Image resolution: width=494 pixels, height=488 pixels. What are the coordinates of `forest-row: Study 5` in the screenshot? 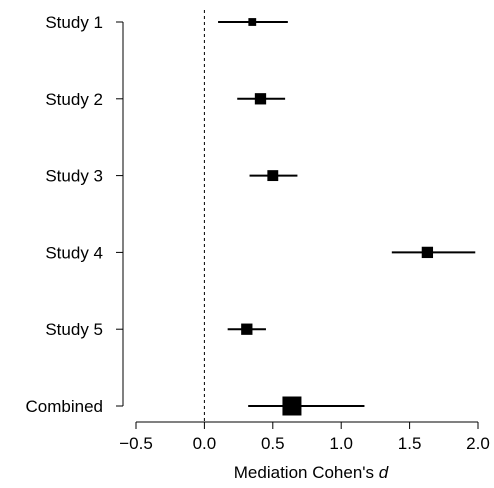 It's located at (155, 329).